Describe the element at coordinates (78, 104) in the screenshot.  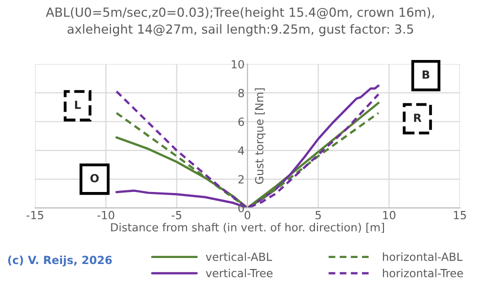
I see `annotation: L` at that location.